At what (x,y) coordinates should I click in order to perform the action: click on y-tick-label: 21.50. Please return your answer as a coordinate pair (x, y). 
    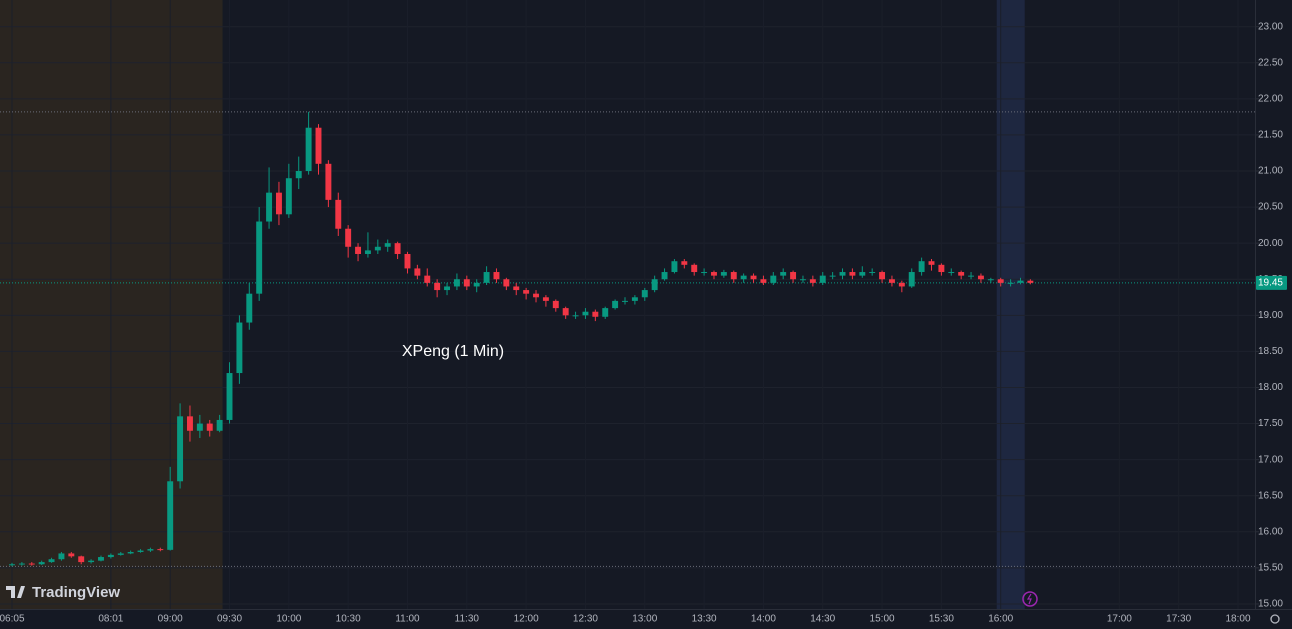
    Looking at the image, I should click on (1270, 135).